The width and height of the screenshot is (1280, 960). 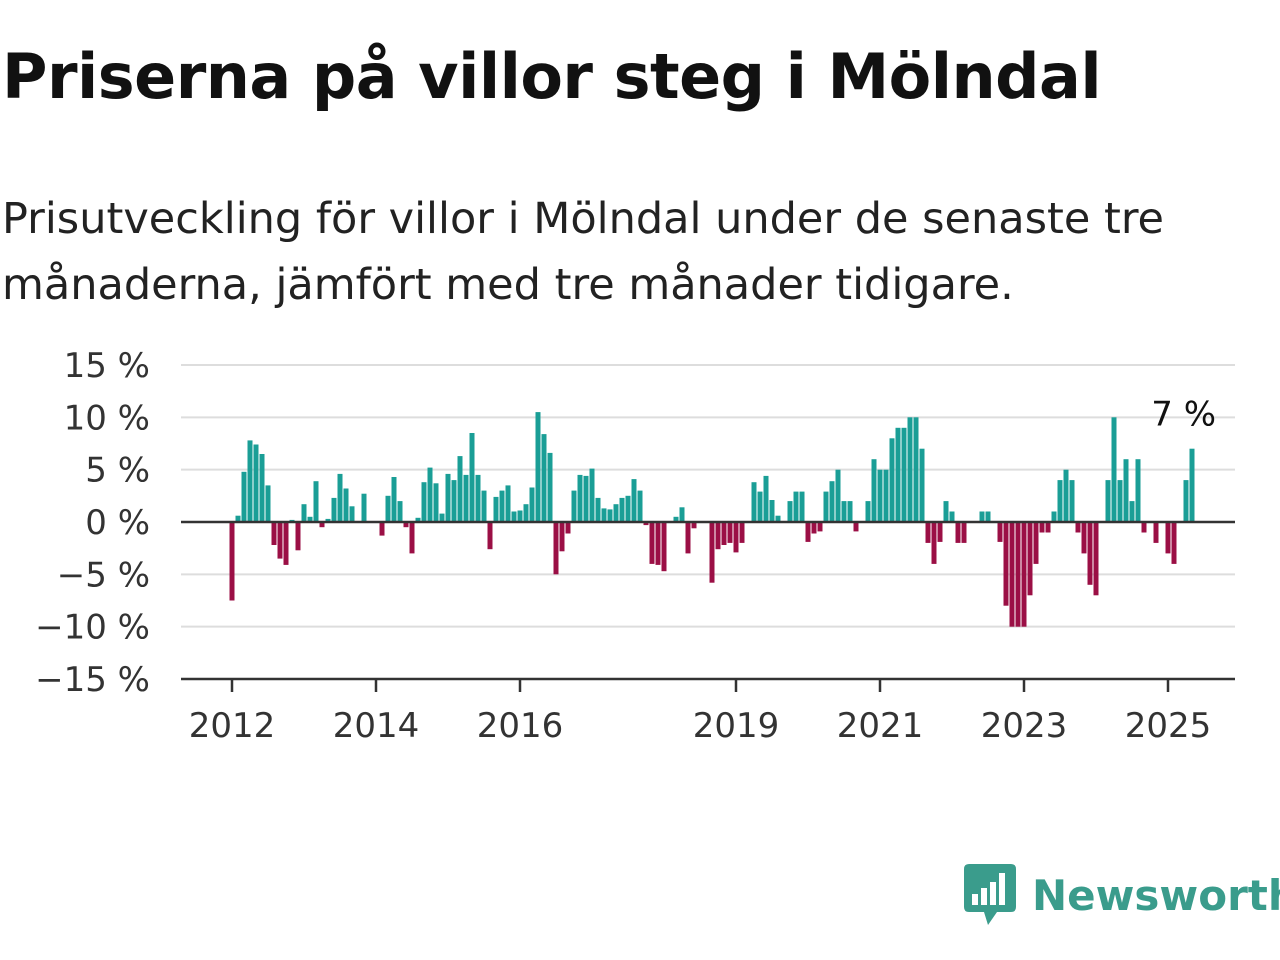 I want to click on y-tick-label: 15 %, so click(x=107, y=366).